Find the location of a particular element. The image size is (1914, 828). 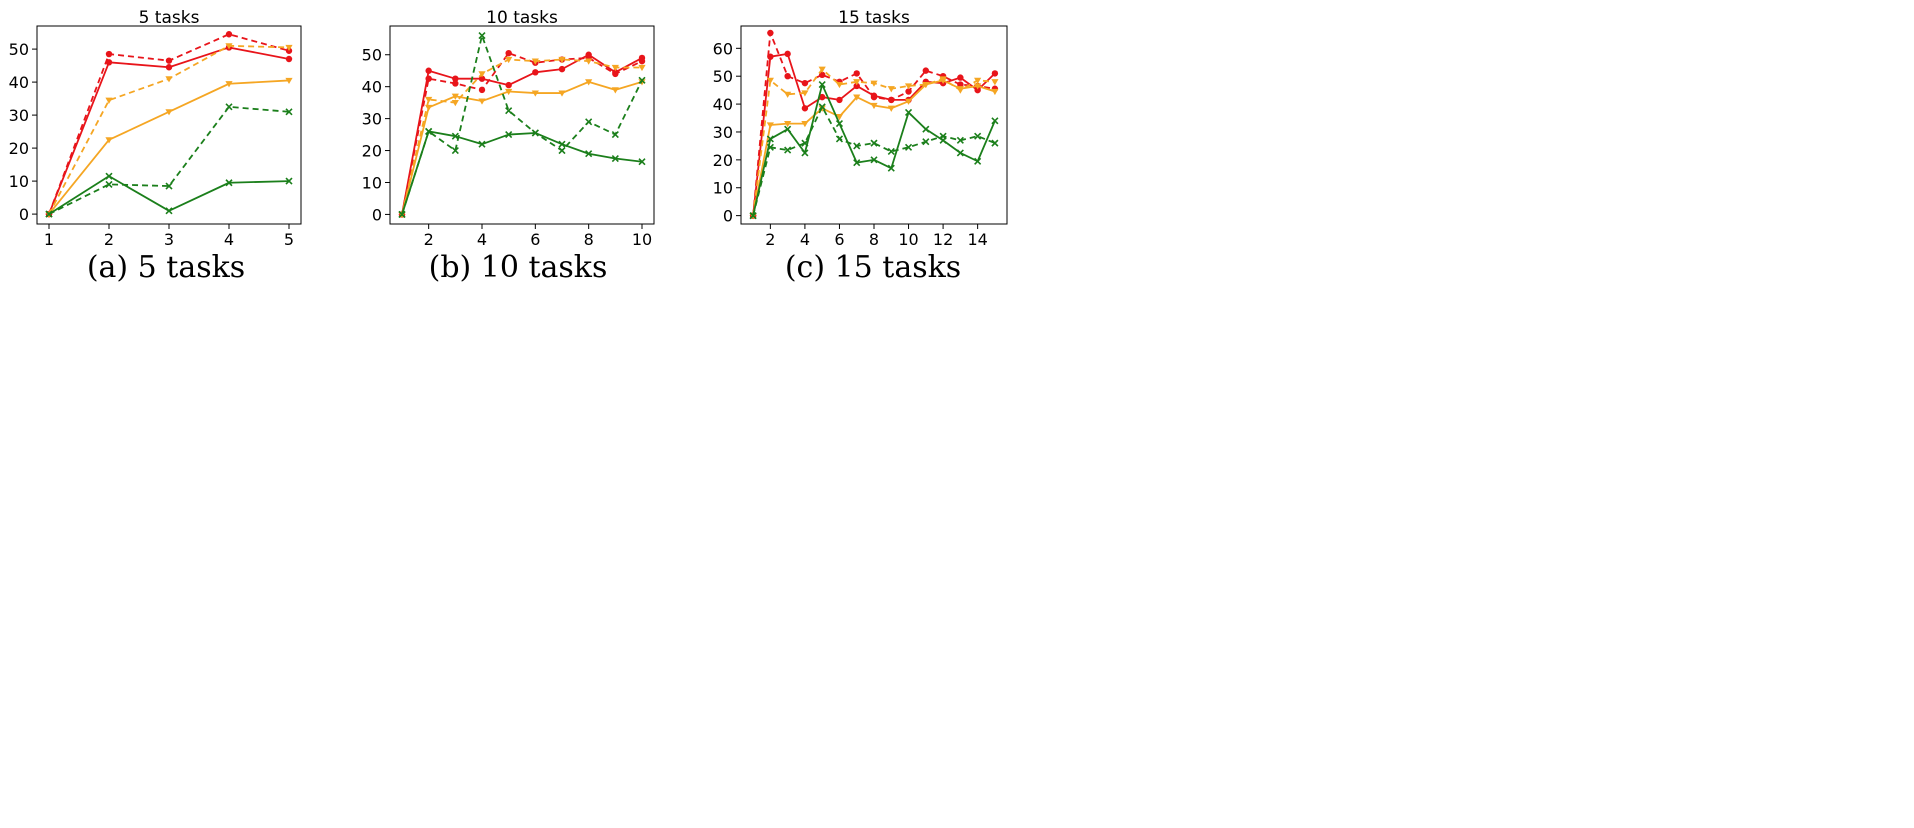

plot-frame is located at coordinates (522, 125).